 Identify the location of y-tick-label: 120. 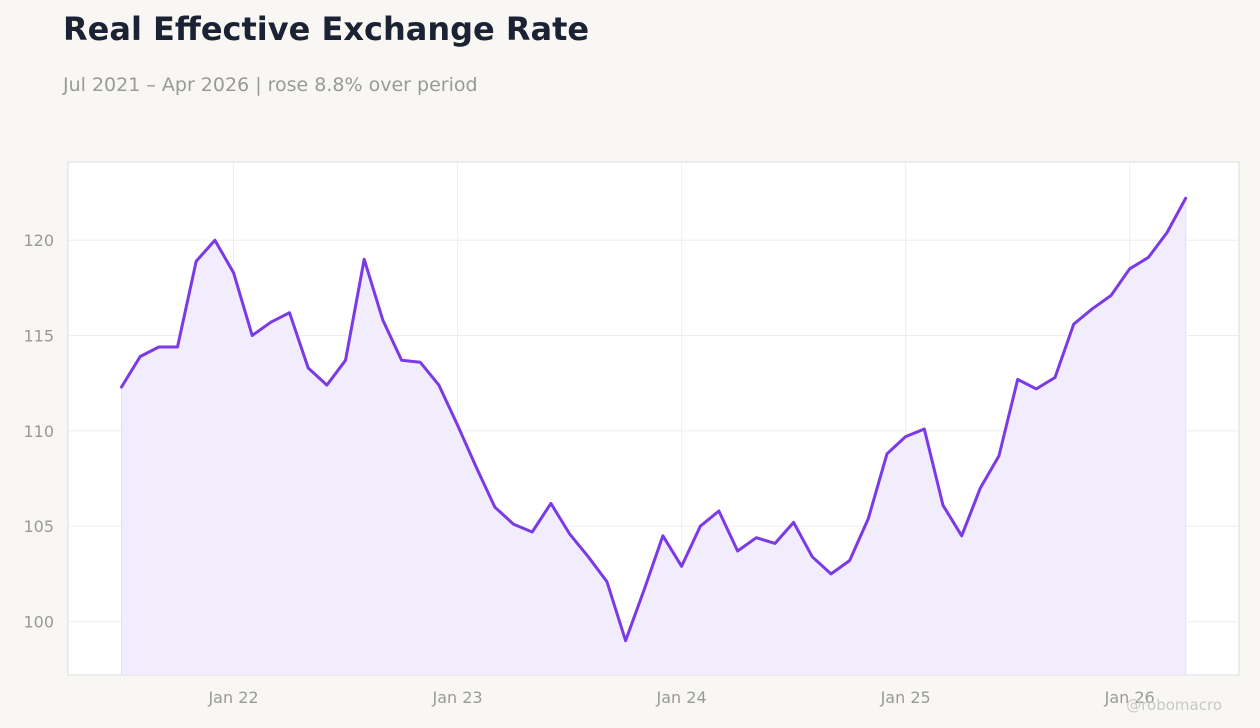
(38, 240).